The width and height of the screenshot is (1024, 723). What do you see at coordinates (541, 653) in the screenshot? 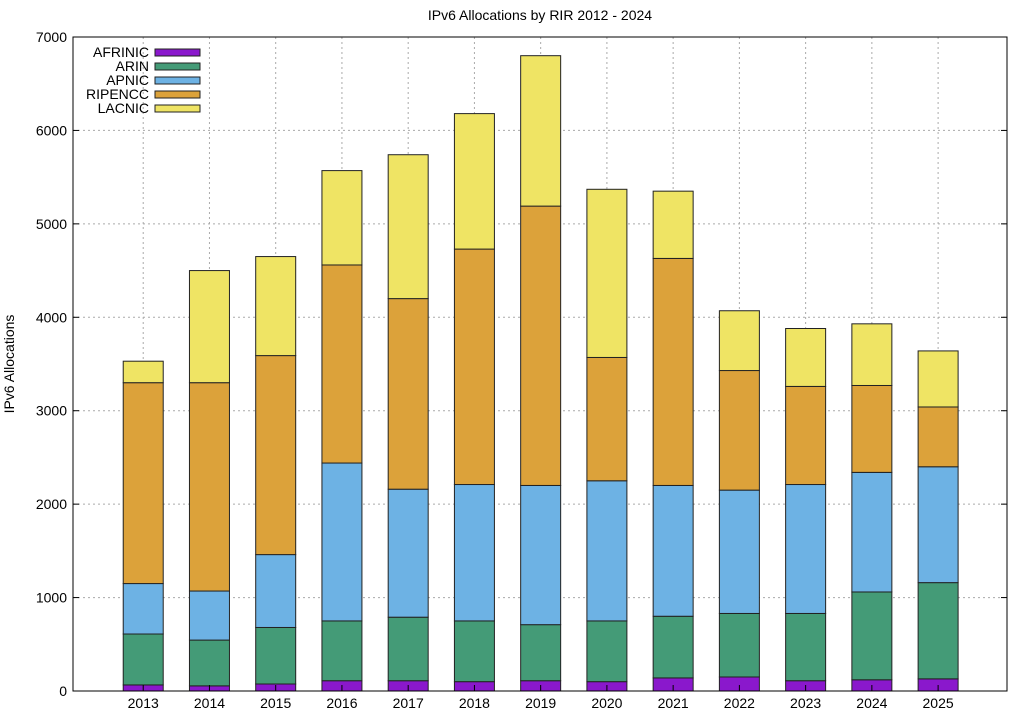
I see `bar-arin-2019` at bounding box center [541, 653].